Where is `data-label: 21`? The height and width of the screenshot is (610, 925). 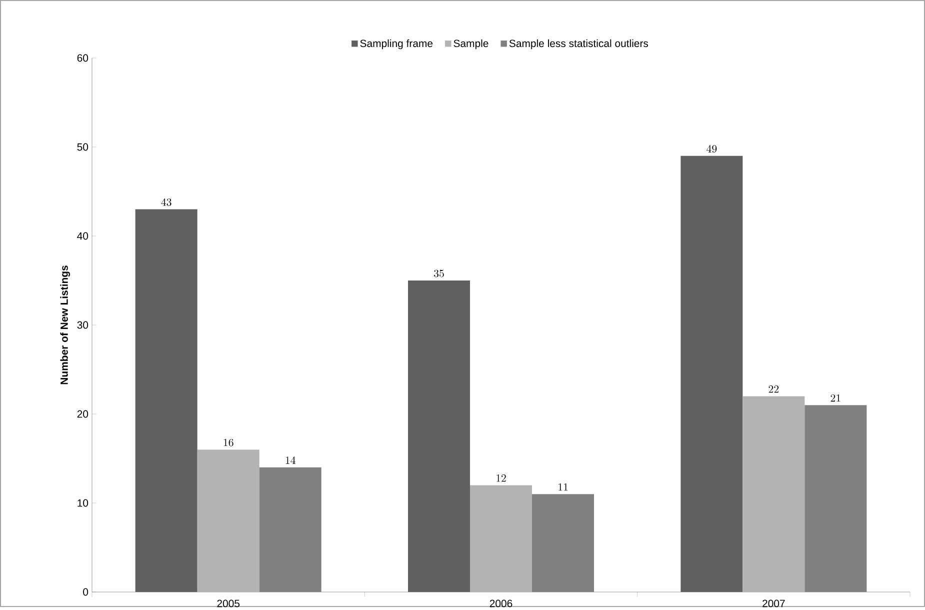 data-label: 21 is located at coordinates (835, 398).